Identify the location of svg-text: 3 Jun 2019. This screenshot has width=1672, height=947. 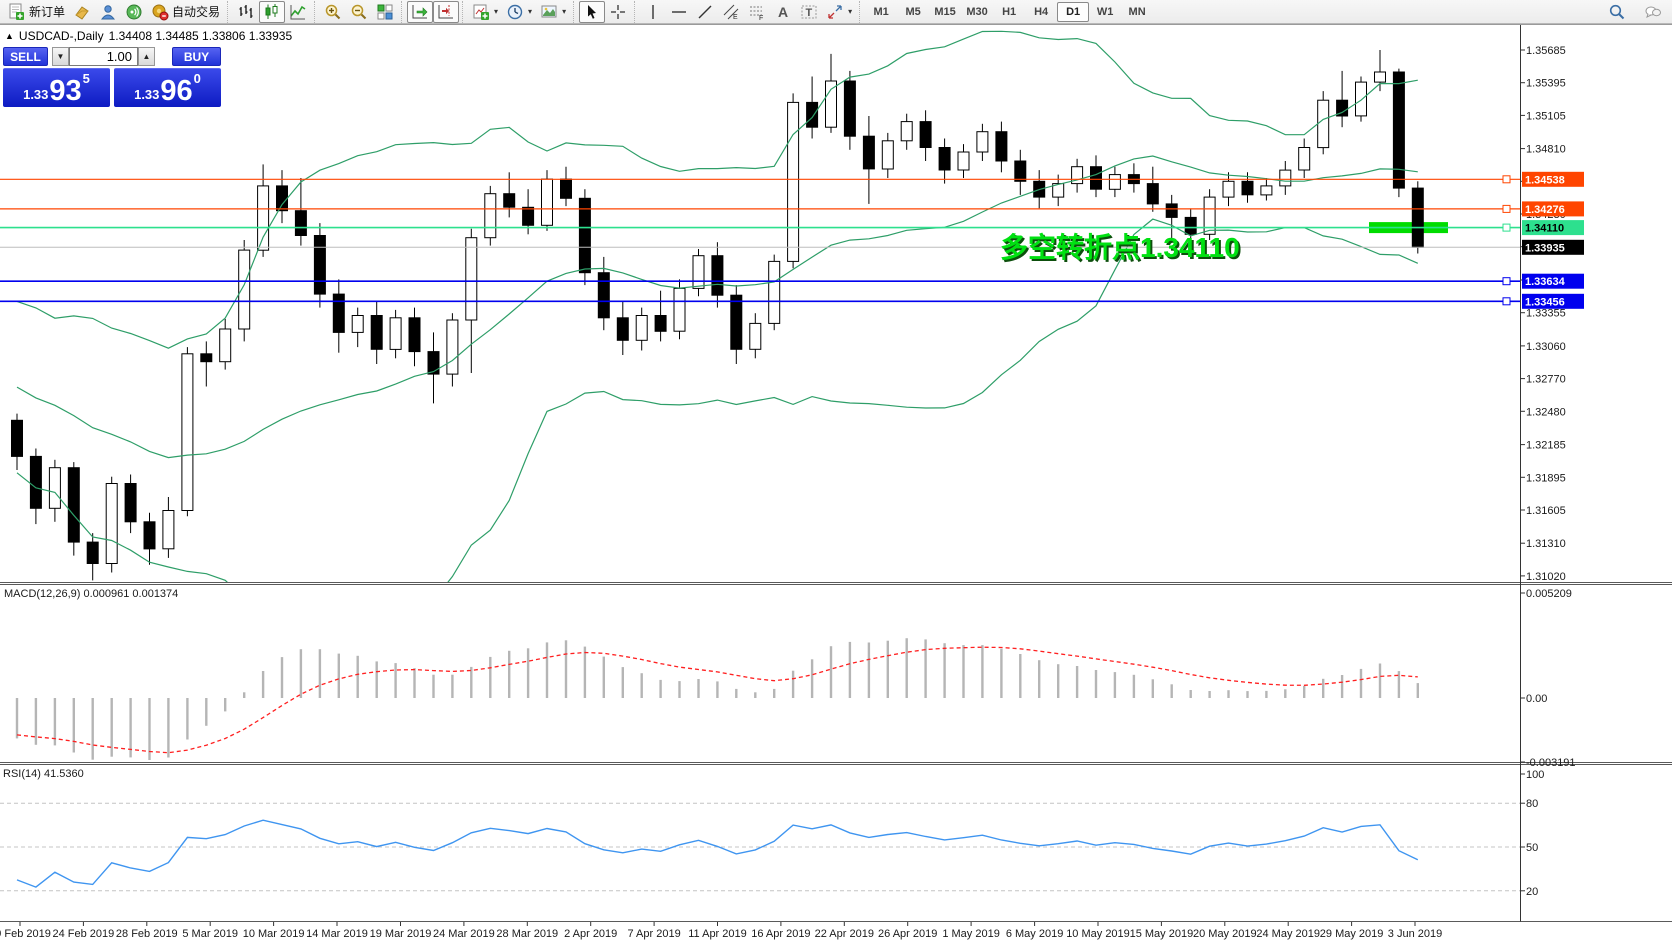
(1415, 934).